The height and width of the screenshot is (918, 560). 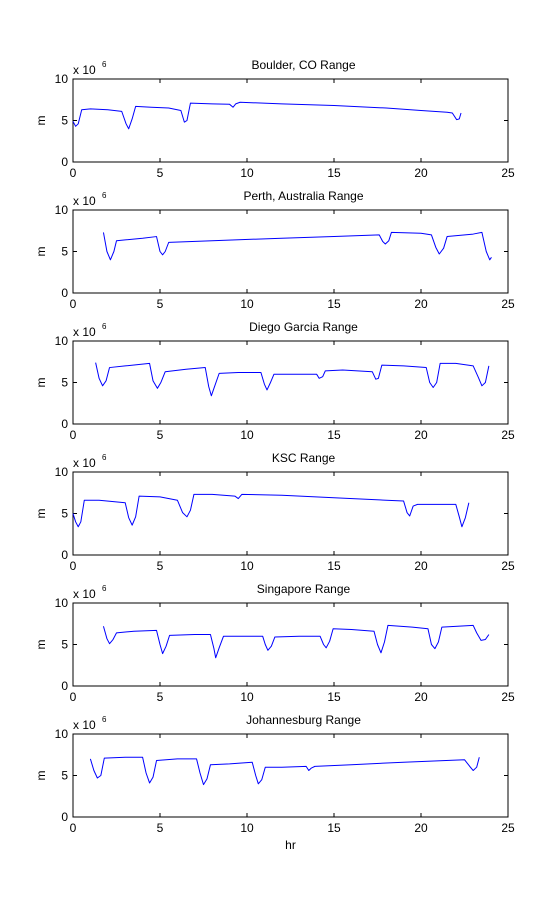 What do you see at coordinates (304, 589) in the screenshot?
I see `subplot-title: Singapore Range` at bounding box center [304, 589].